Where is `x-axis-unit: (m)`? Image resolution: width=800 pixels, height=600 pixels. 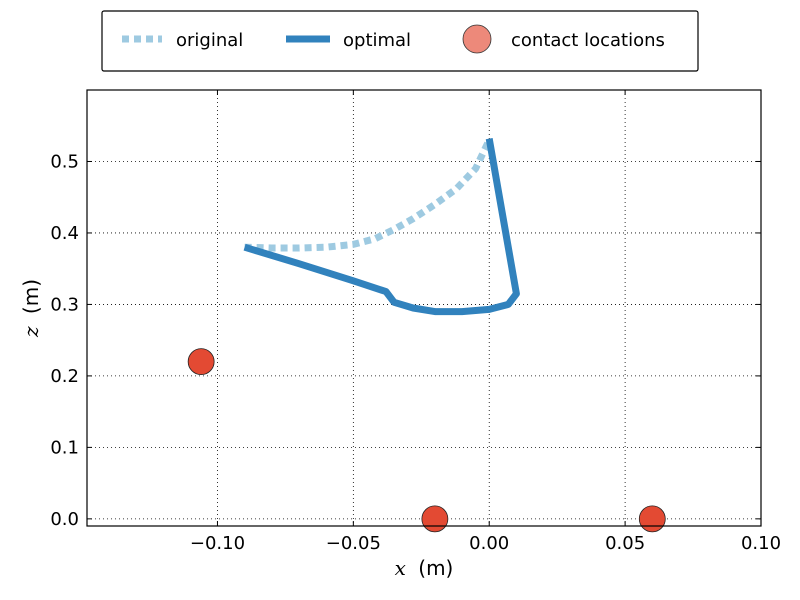 x-axis-unit: (m) is located at coordinates (435, 568).